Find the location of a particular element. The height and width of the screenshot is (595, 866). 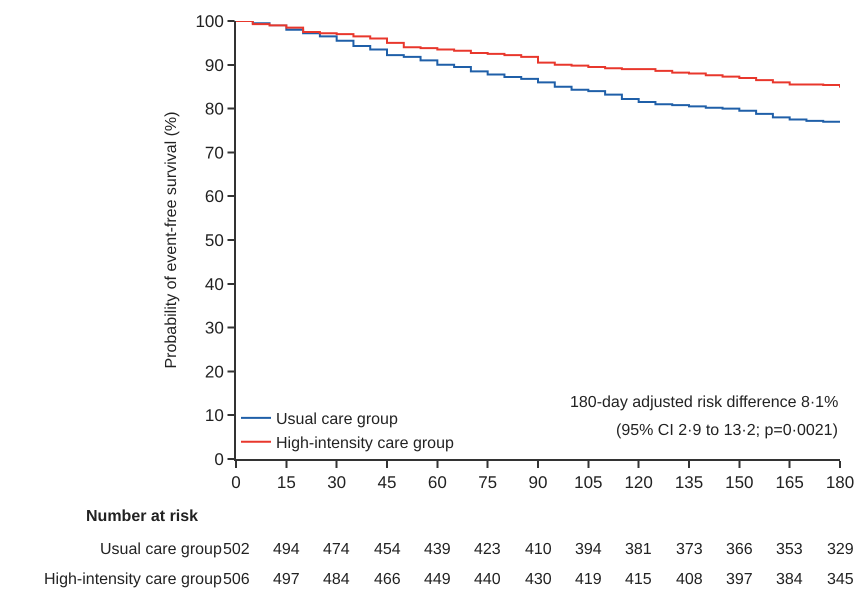

text: 408 is located at coordinates (689, 579).